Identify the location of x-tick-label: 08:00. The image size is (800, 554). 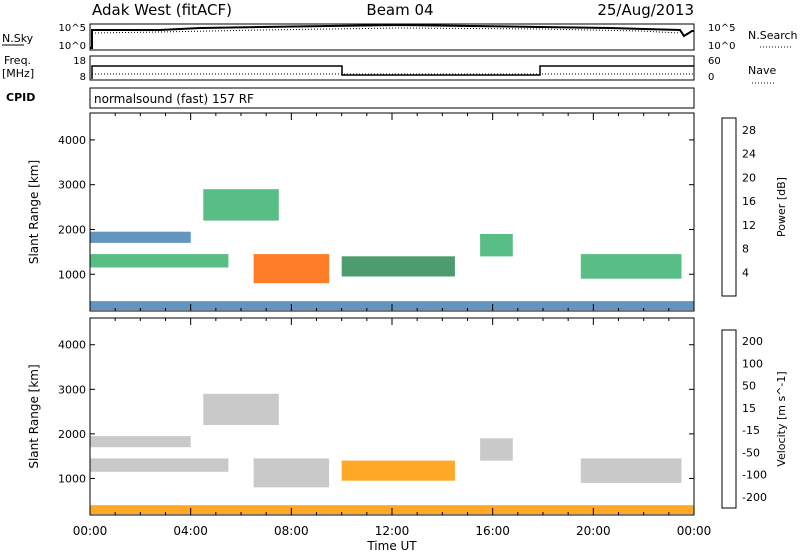
(291, 531).